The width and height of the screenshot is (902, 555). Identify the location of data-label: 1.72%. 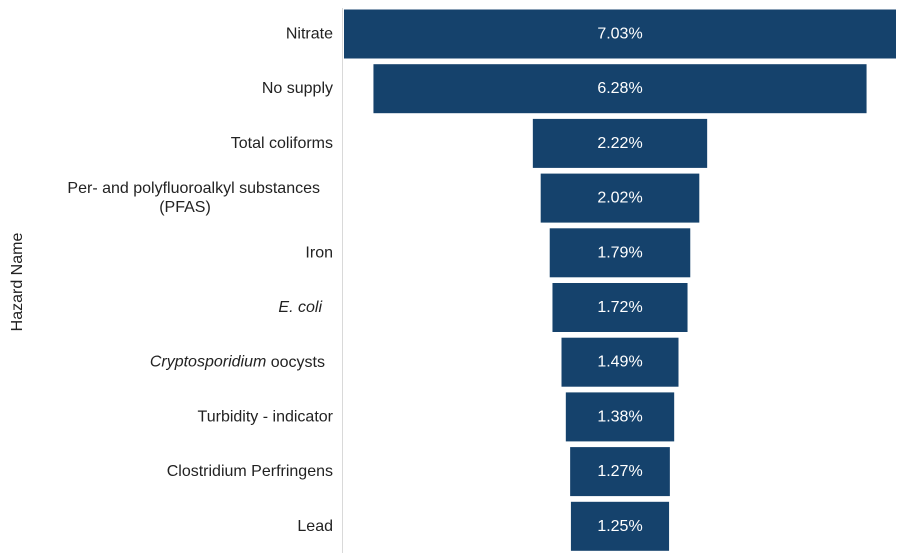
(619, 307).